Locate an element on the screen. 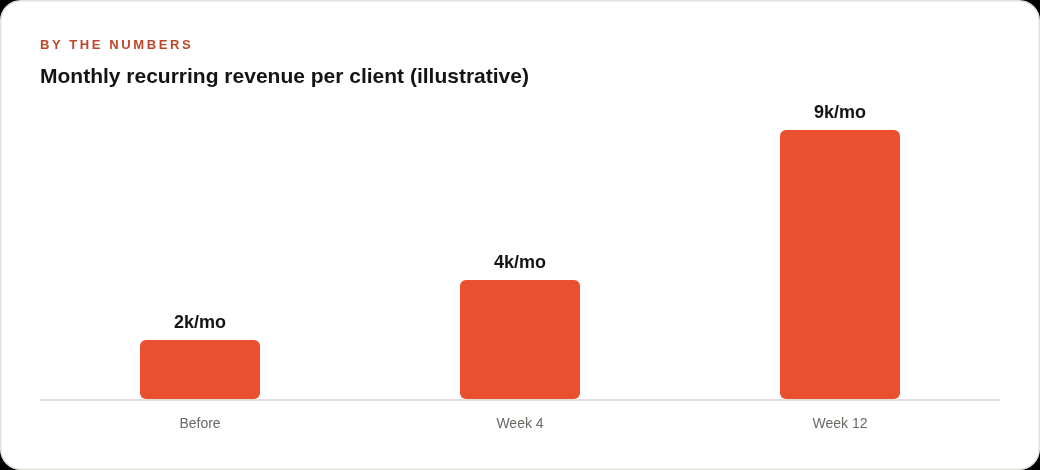 The image size is (1040, 470). x-tick-label: Week 12 is located at coordinates (840, 423).